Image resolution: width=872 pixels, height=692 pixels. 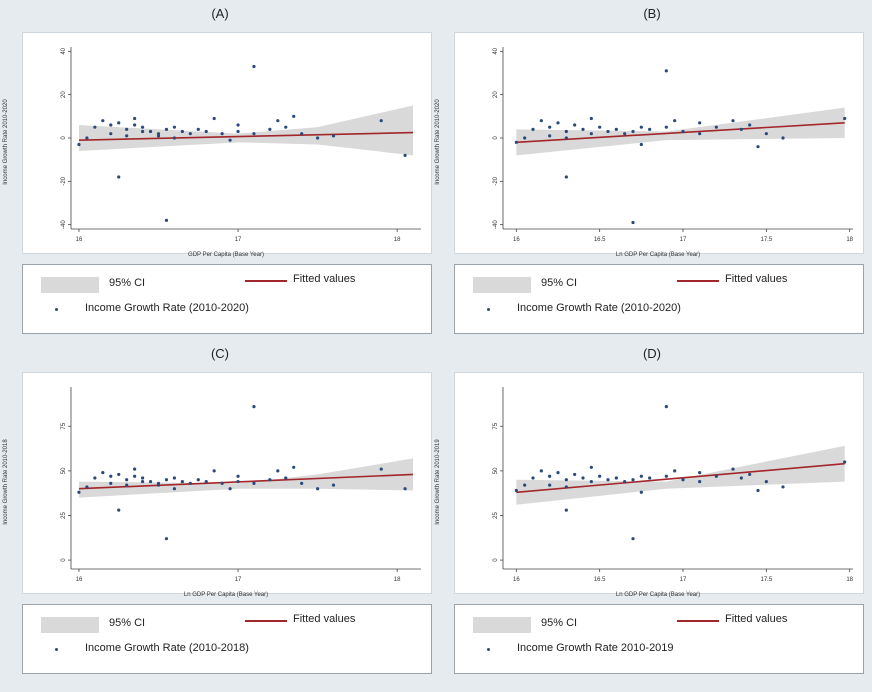 I want to click on legend-points-label: Income Growth Rate (2010-2020), so click(x=599, y=308).